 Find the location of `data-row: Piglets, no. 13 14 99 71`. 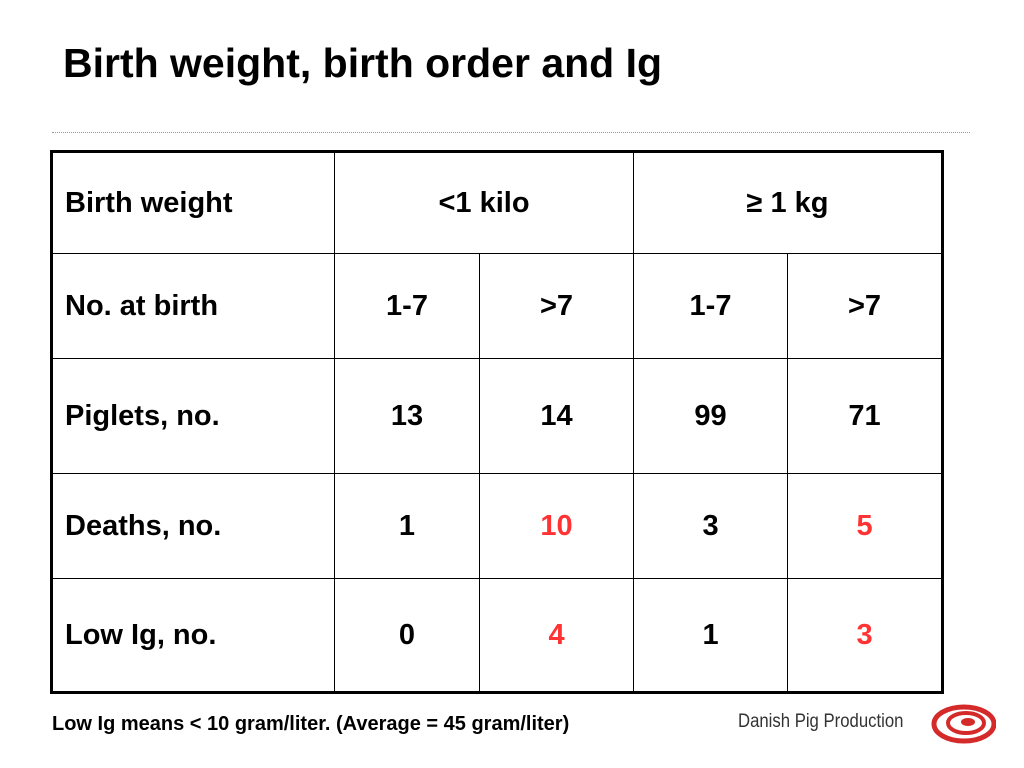

data-row: Piglets, no. 13 14 99 71 is located at coordinates (497, 416).